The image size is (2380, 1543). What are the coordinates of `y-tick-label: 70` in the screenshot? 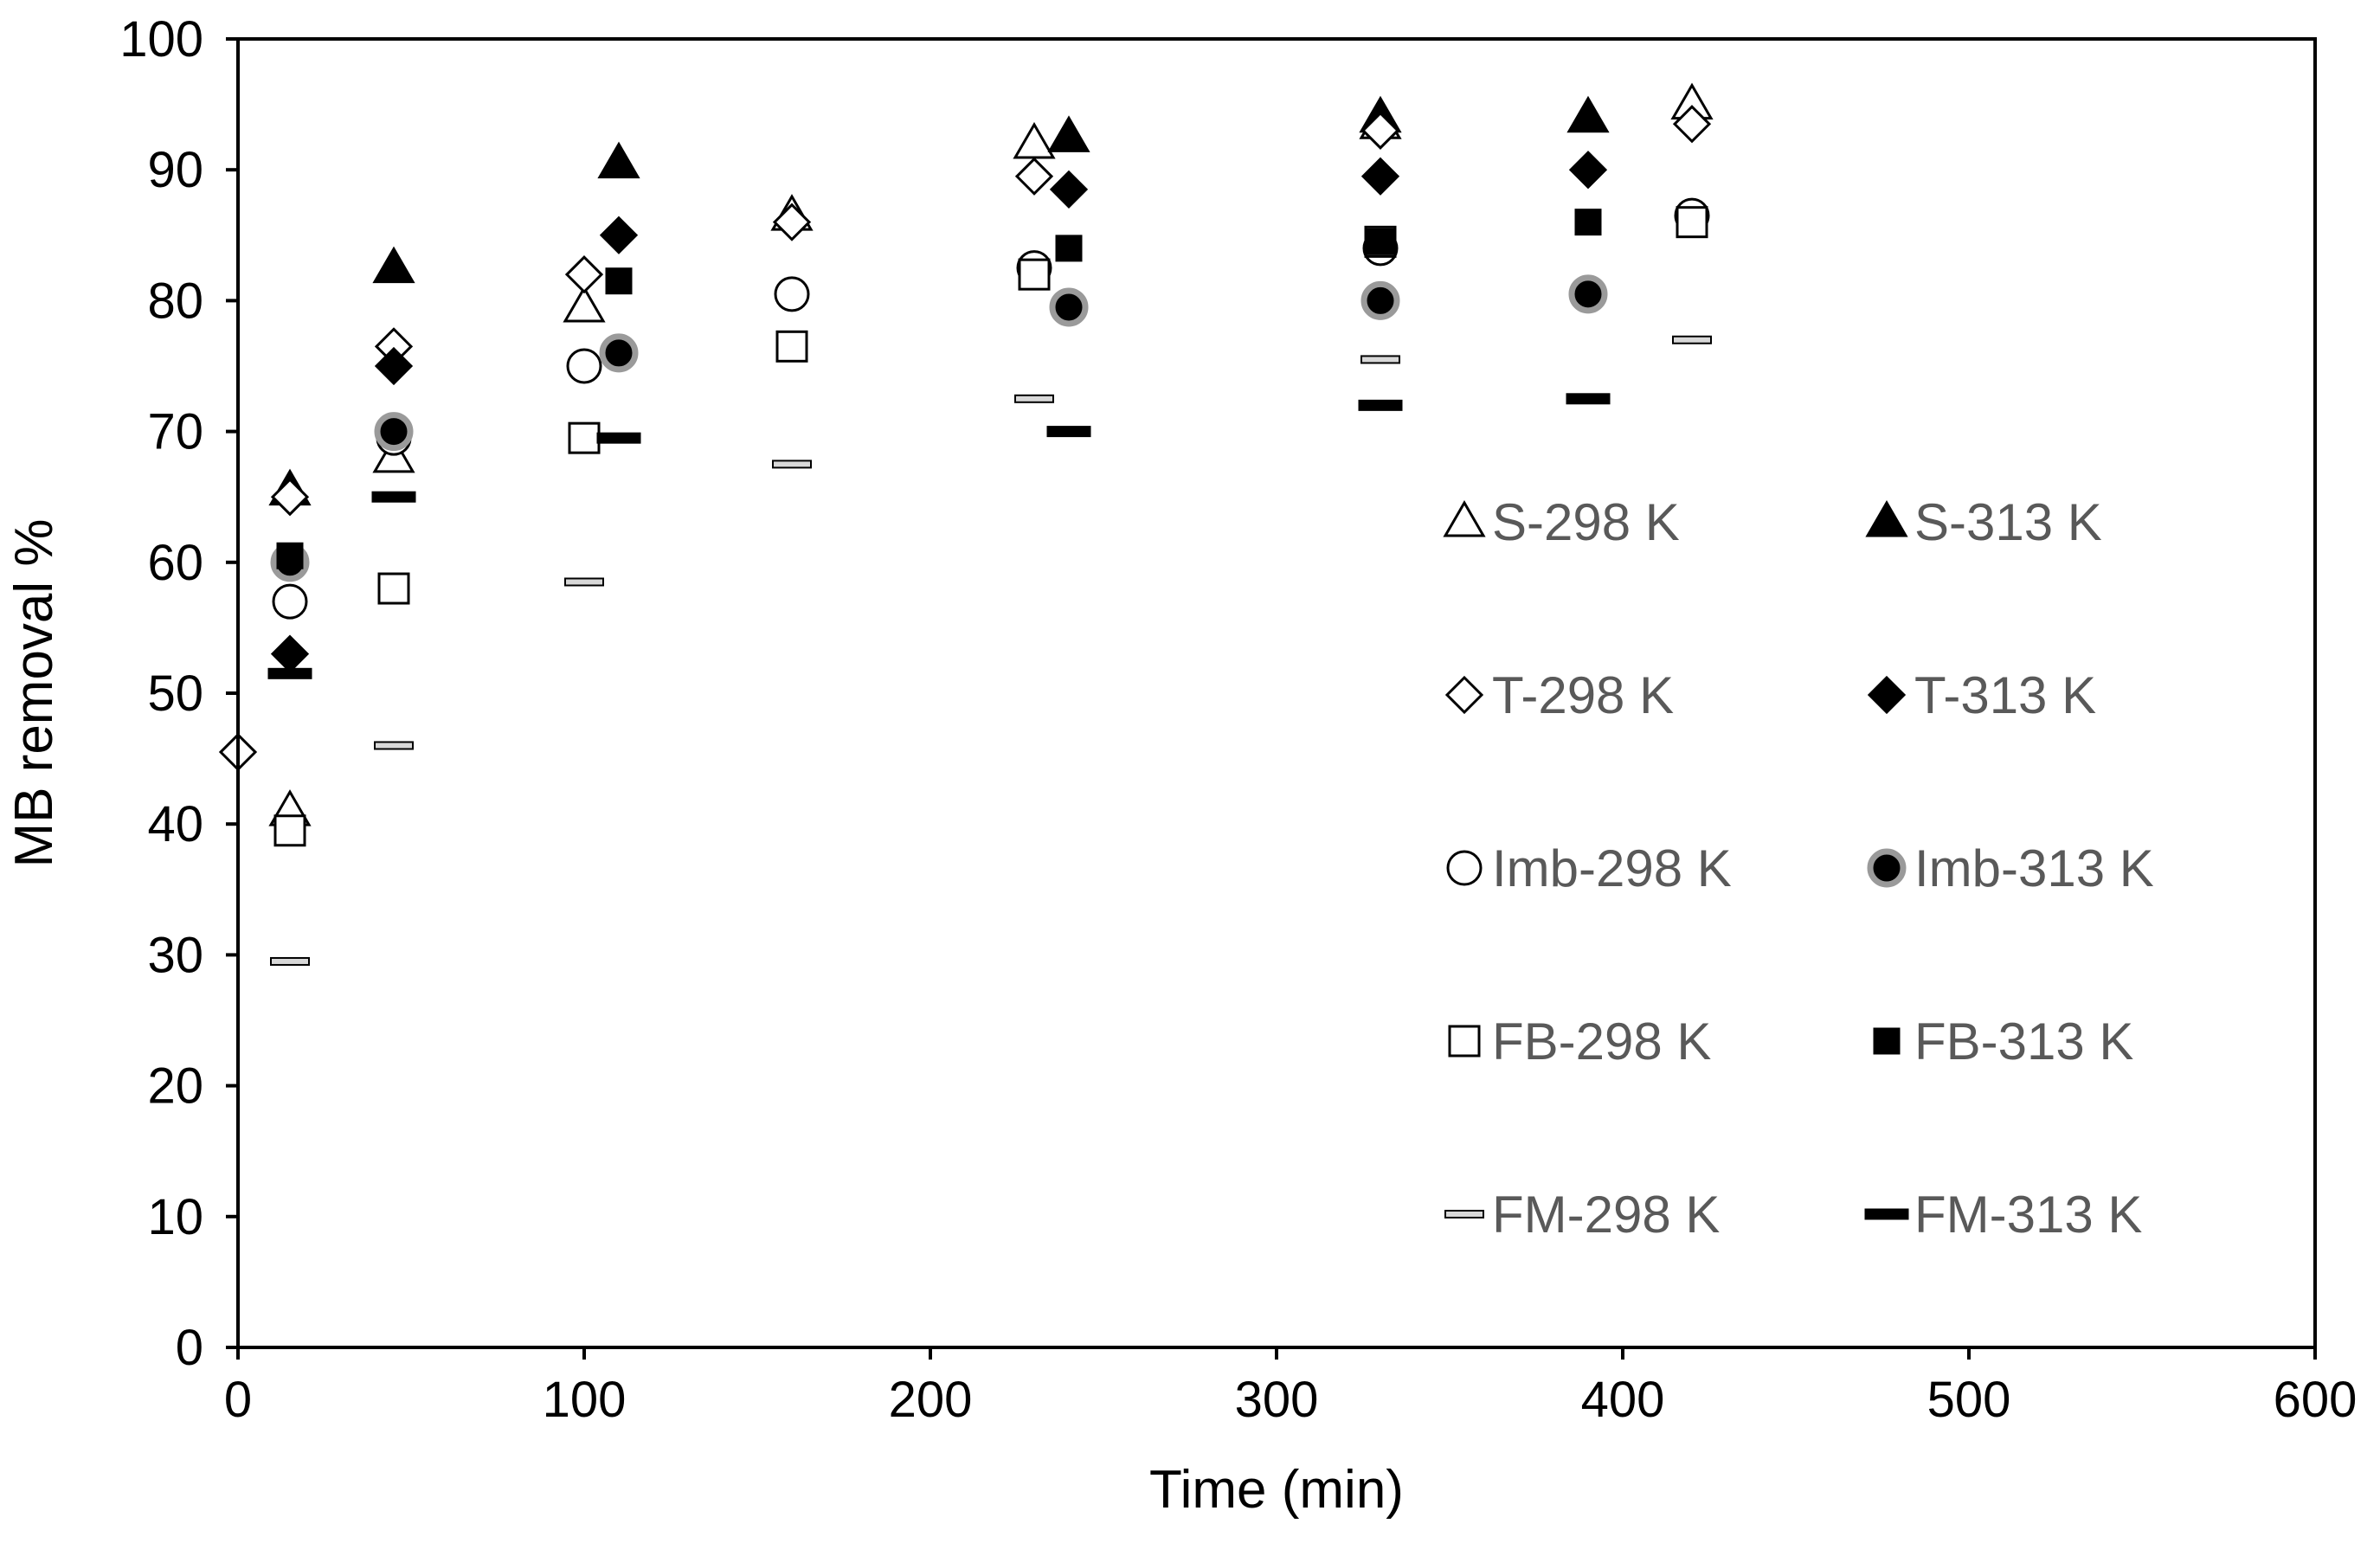 It's located at (175, 432).